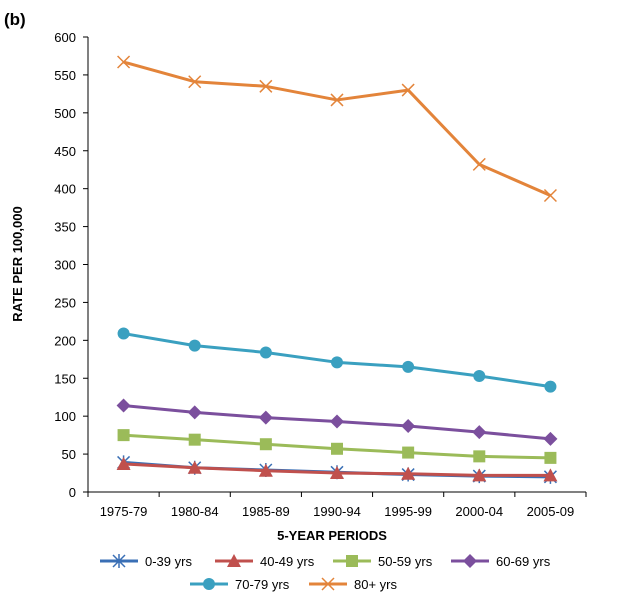 The height and width of the screenshot is (596, 622). Describe the element at coordinates (65, 416) in the screenshot. I see `y-tick-label: 100` at that location.